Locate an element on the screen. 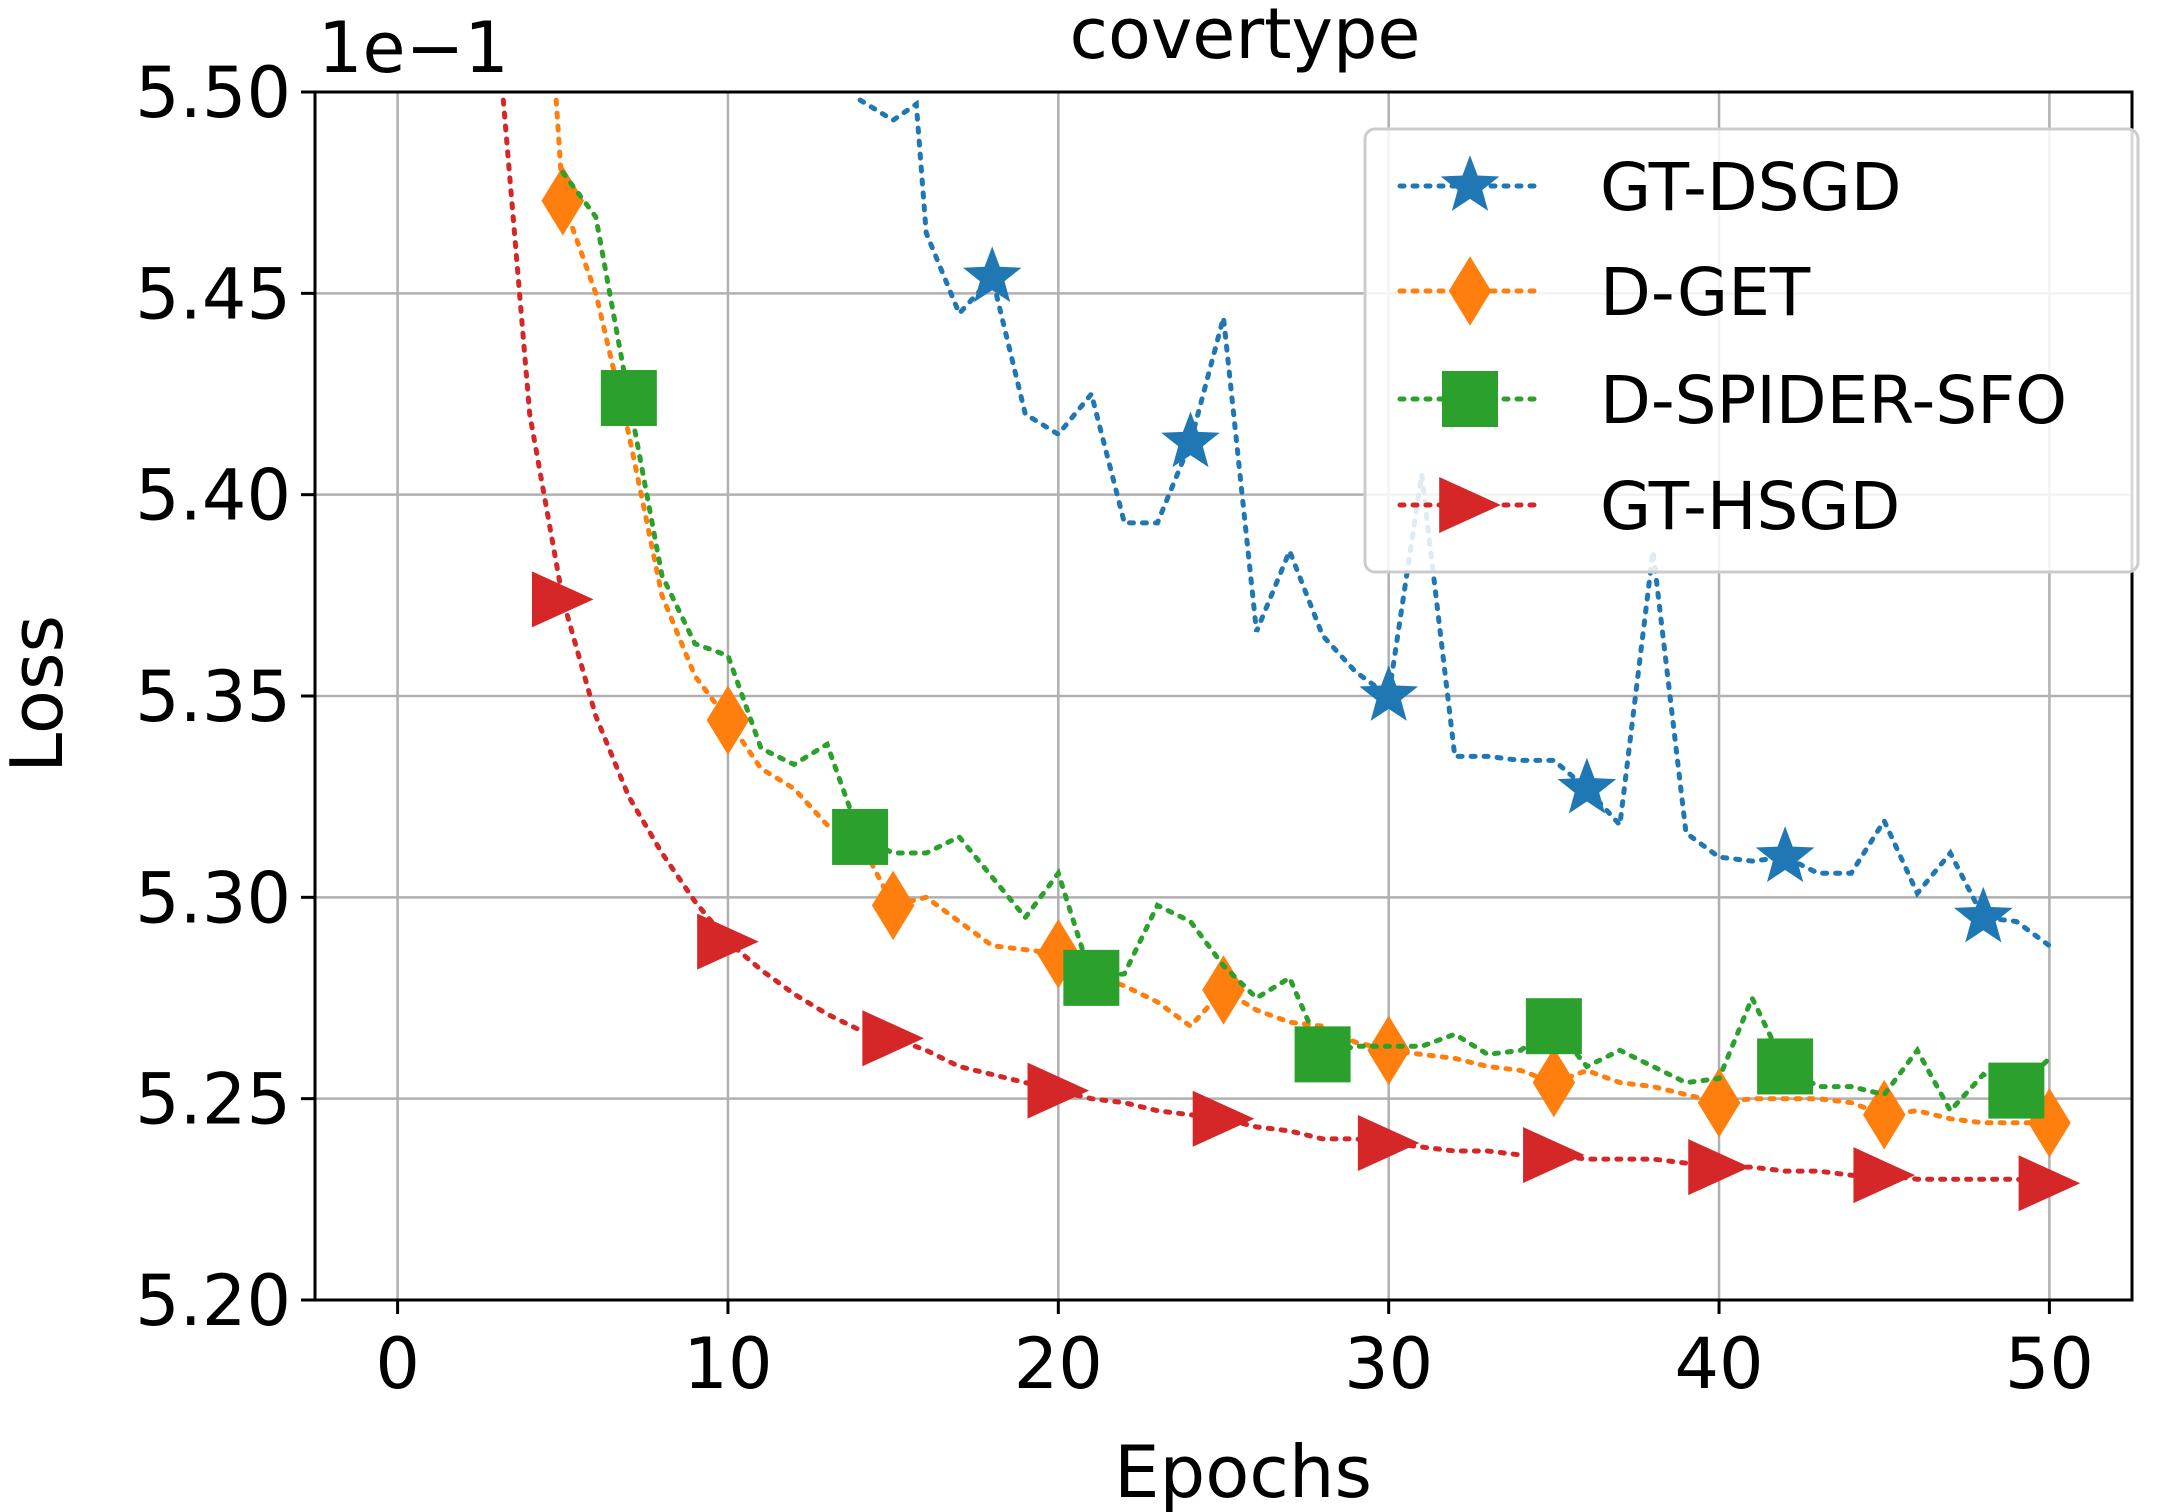 The width and height of the screenshot is (2175, 1512). y-tick-label: 5.25 is located at coordinates (213, 1100).